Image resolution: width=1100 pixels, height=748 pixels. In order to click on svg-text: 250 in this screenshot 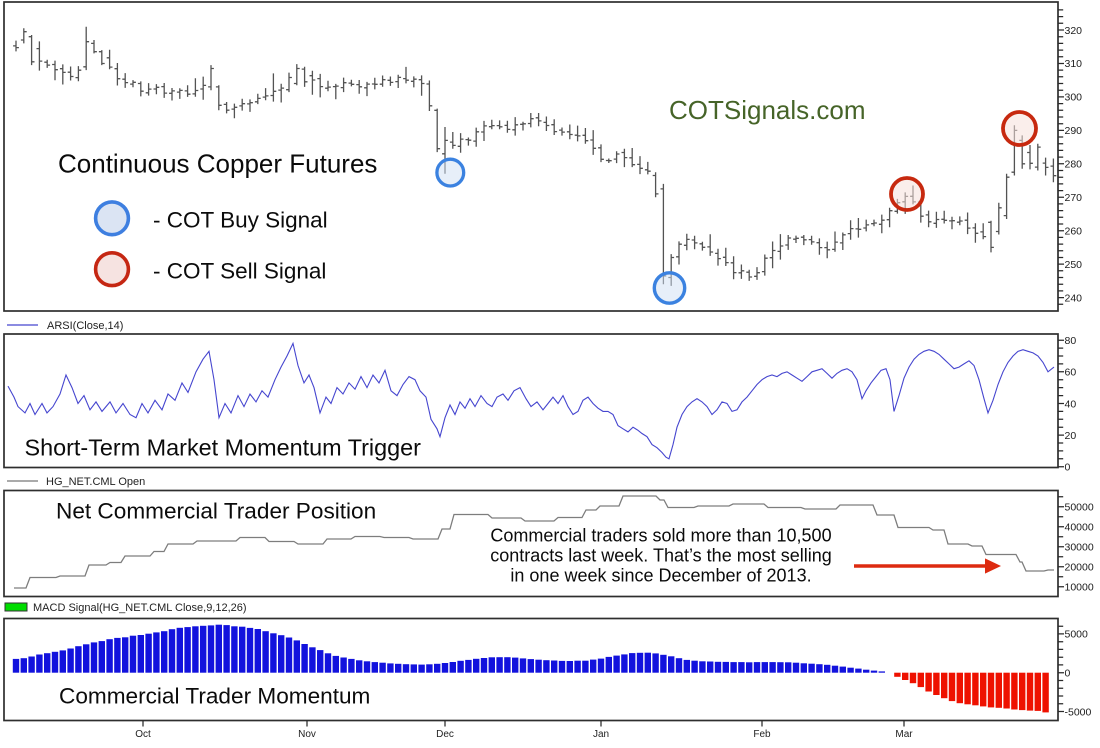, I will do `click(1074, 265)`.